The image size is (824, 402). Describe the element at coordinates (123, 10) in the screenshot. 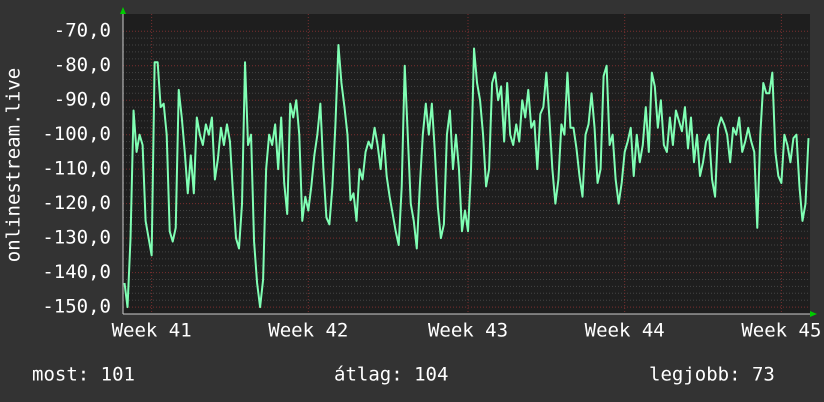

I see `y-axis-arrow` at that location.